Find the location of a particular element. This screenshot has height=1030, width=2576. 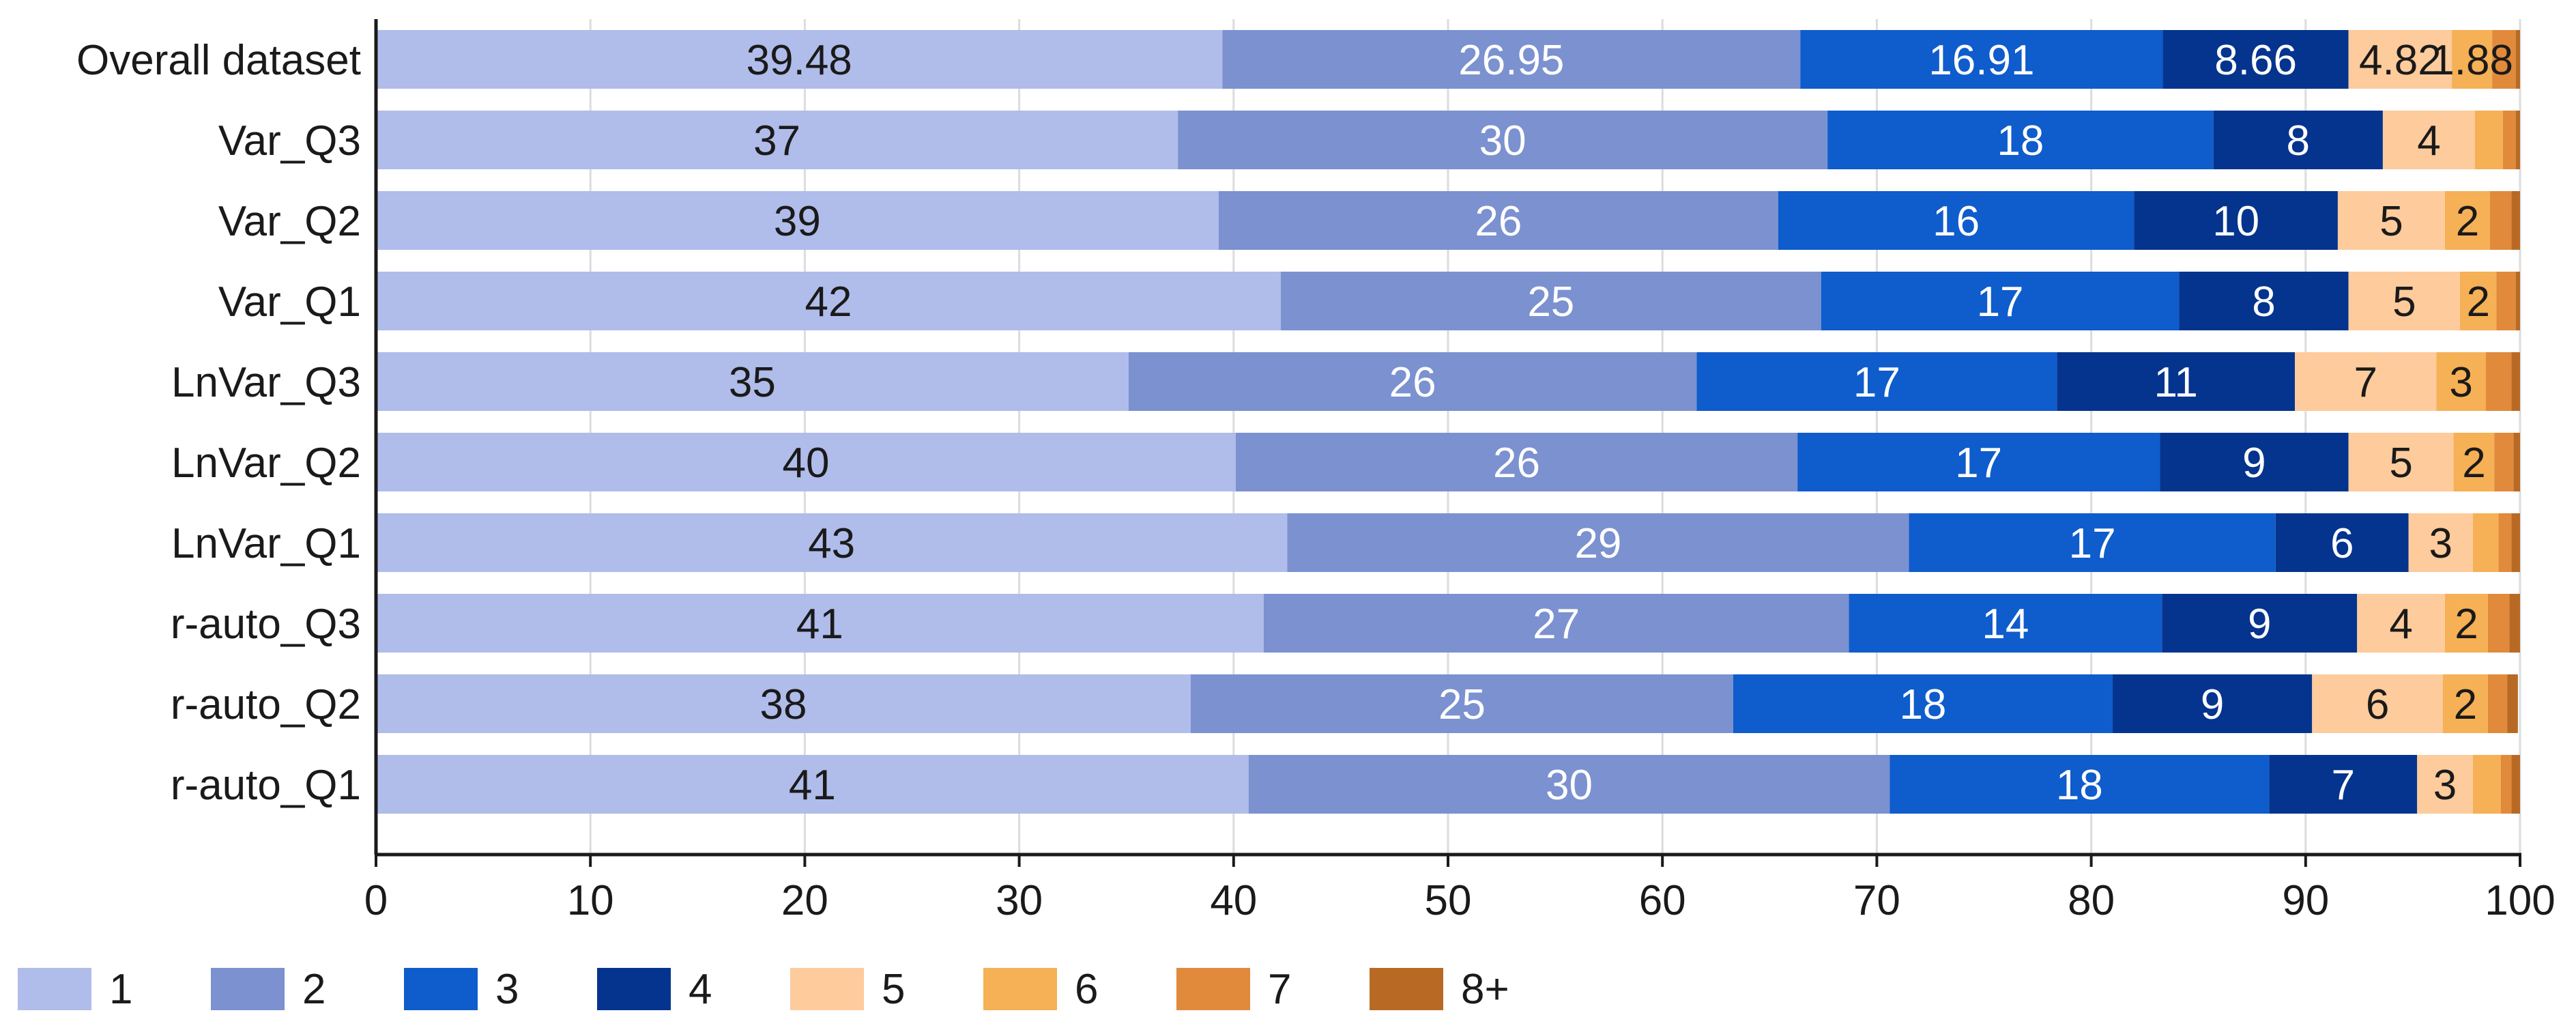

data-label: 18 is located at coordinates (2079, 785).